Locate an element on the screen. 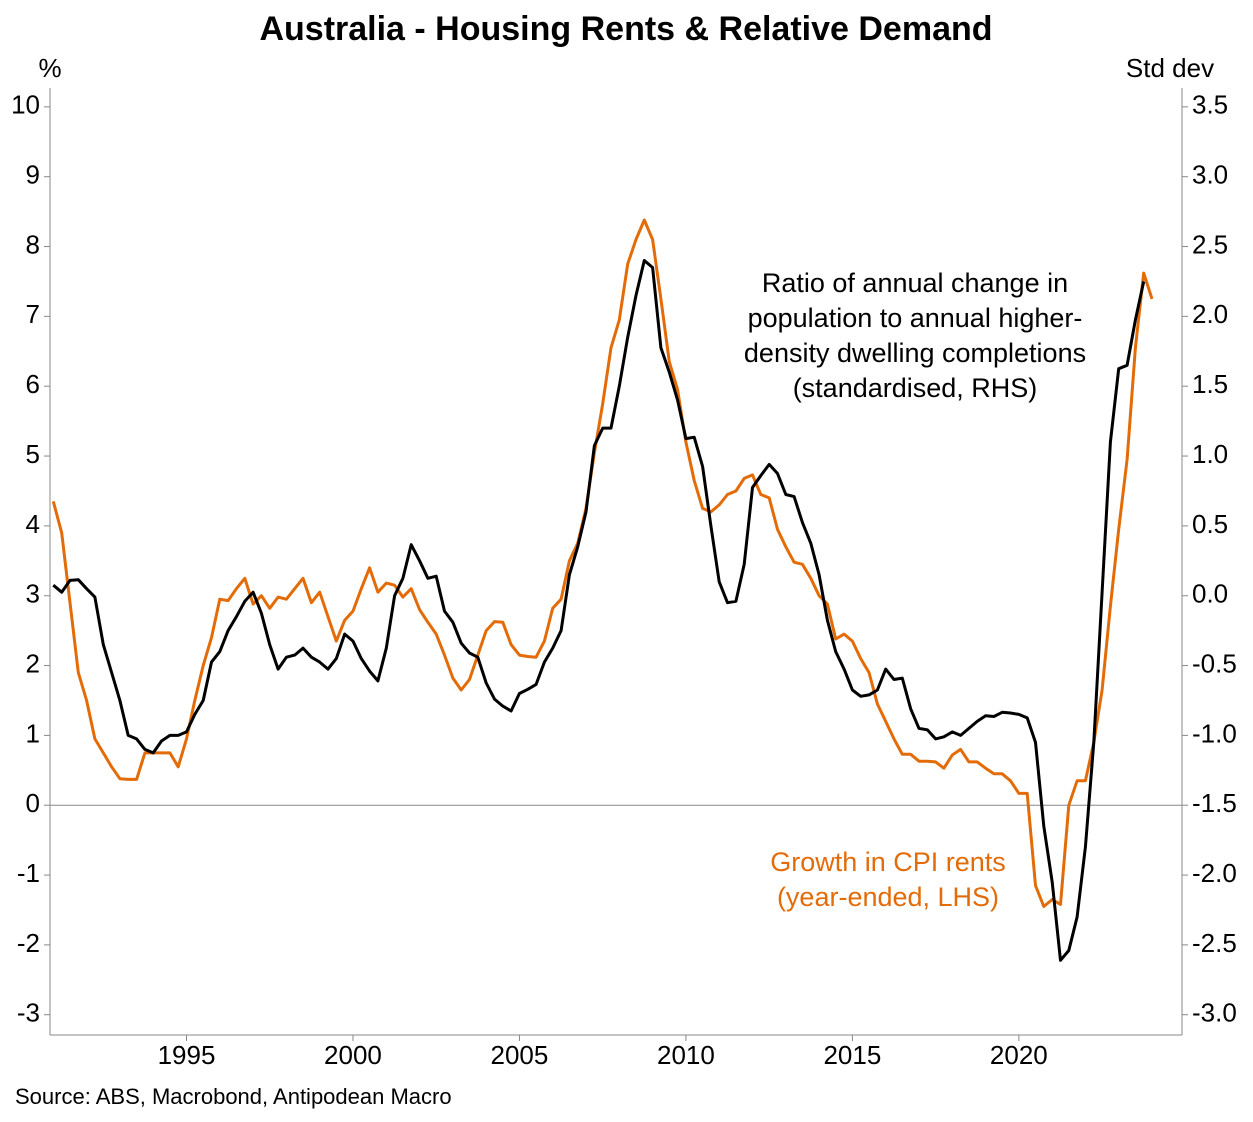  y-tick-label: 9 is located at coordinates (33, 175).